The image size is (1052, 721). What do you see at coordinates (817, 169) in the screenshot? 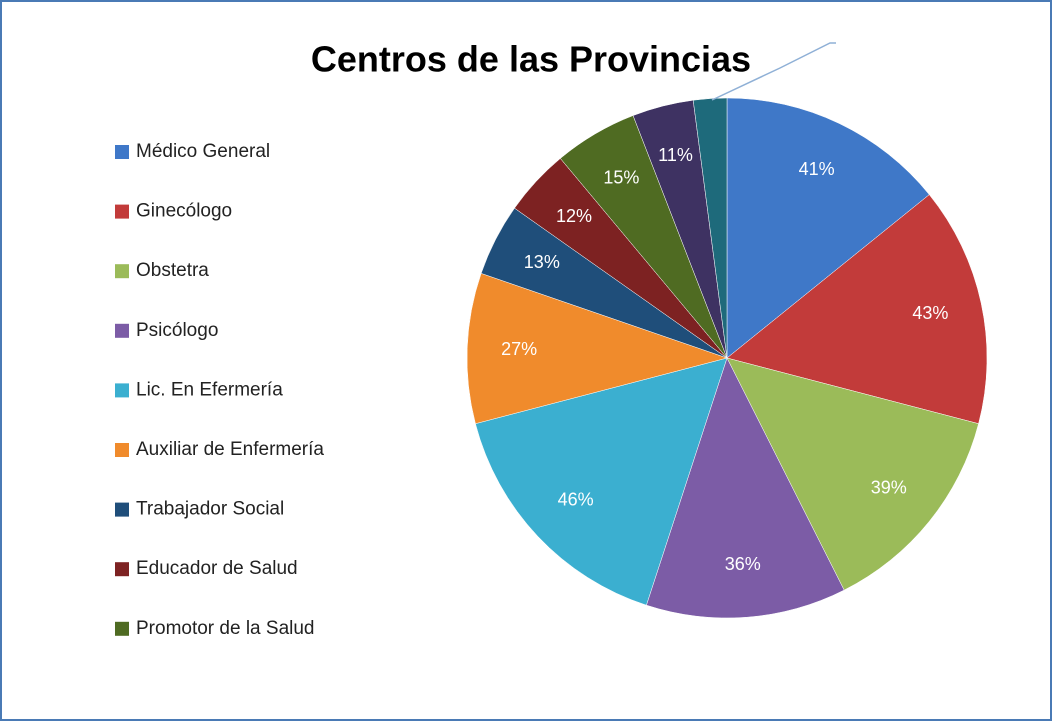
I see `slice-label: 41%` at bounding box center [817, 169].